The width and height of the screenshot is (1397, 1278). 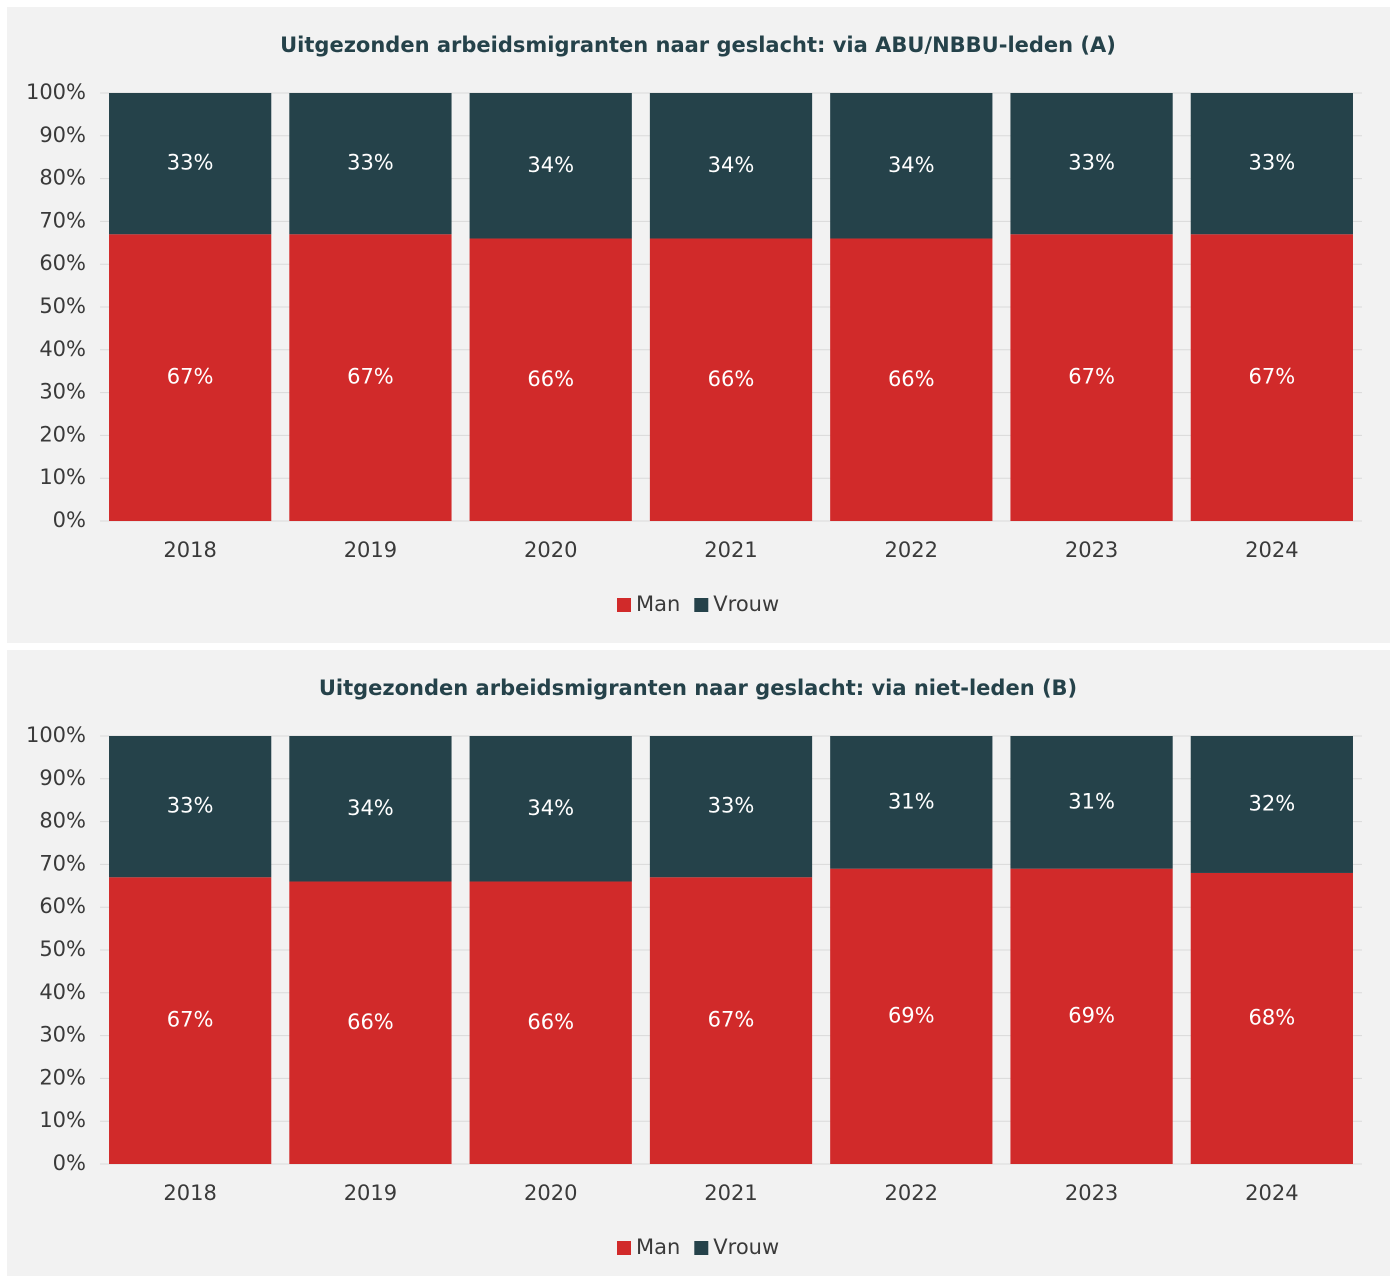 What do you see at coordinates (62, 178) in the screenshot?
I see `y-tick-label: 80%` at bounding box center [62, 178].